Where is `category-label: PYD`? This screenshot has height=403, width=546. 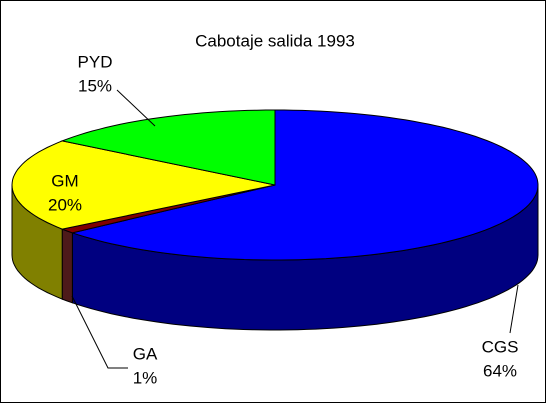
category-label: PYD is located at coordinates (95, 61).